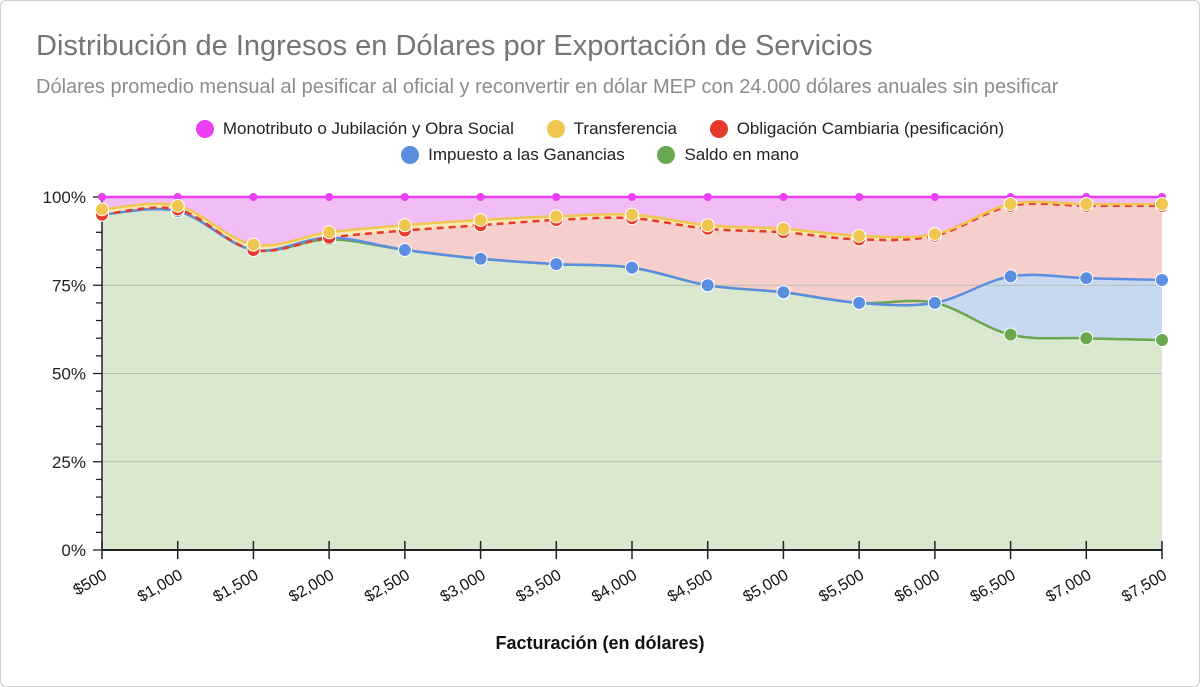 This screenshot has width=1200, height=687. Describe the element at coordinates (90, 583) in the screenshot. I see `x-tick-label: $500` at that location.